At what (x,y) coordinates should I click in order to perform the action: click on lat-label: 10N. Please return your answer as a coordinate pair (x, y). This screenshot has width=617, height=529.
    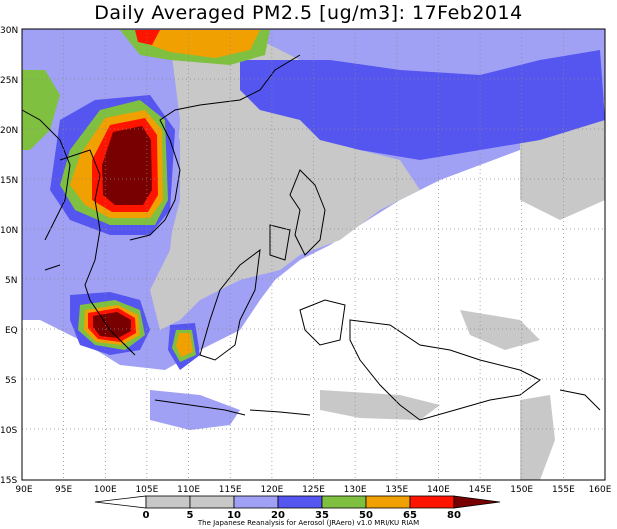
    Looking at the image, I should click on (9, 231).